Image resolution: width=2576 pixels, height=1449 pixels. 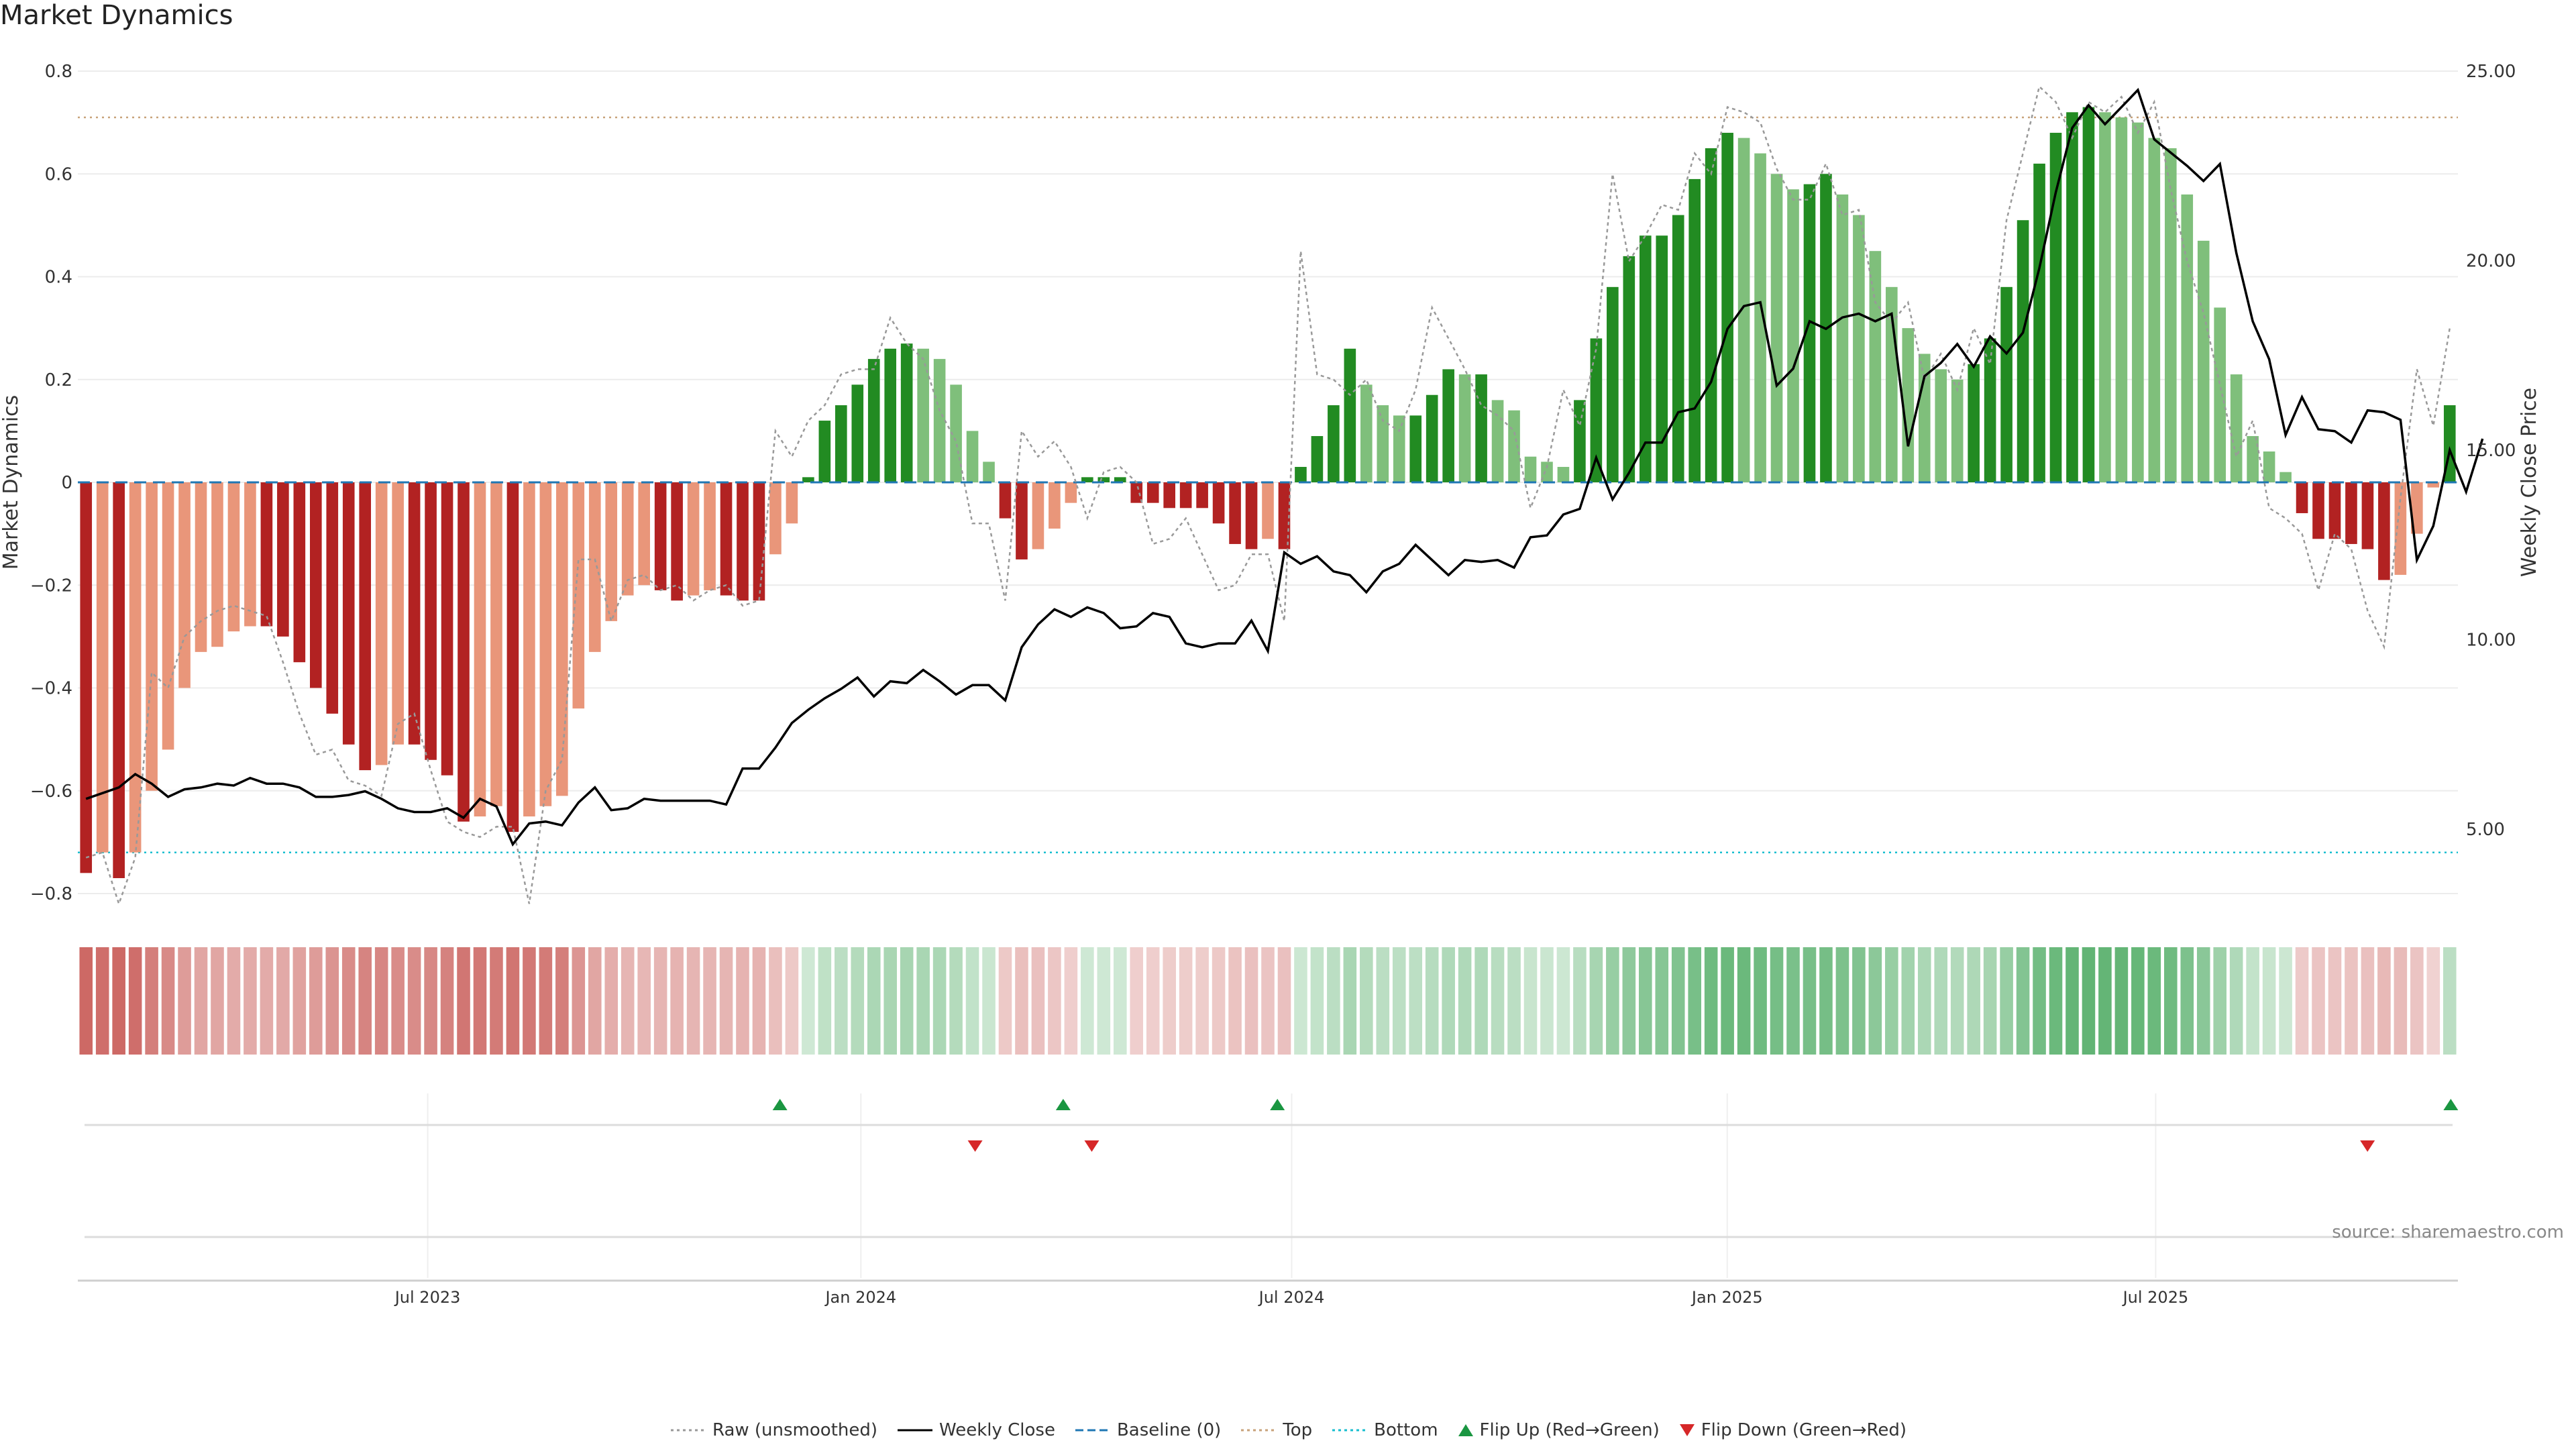 What do you see at coordinates (1465, 1430) in the screenshot?
I see `legend-triangle-up` at bounding box center [1465, 1430].